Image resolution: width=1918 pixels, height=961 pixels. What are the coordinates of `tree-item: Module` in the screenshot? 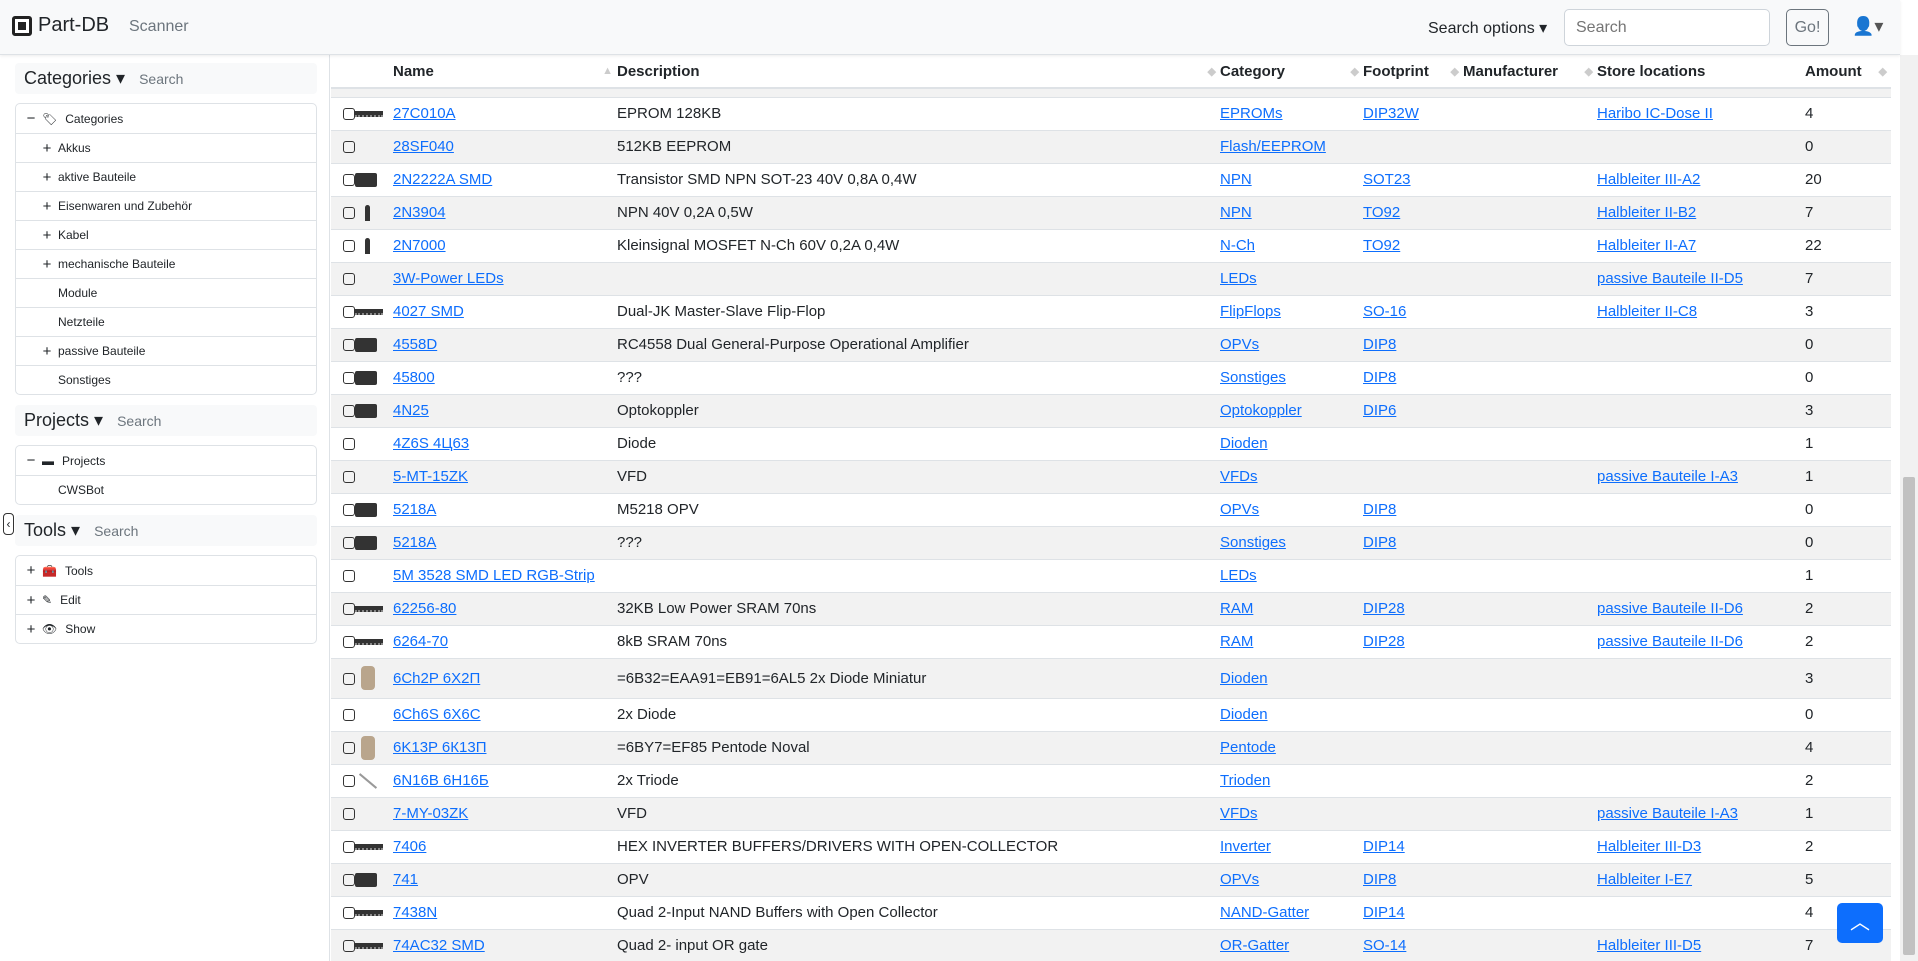 It's located at (166, 292).